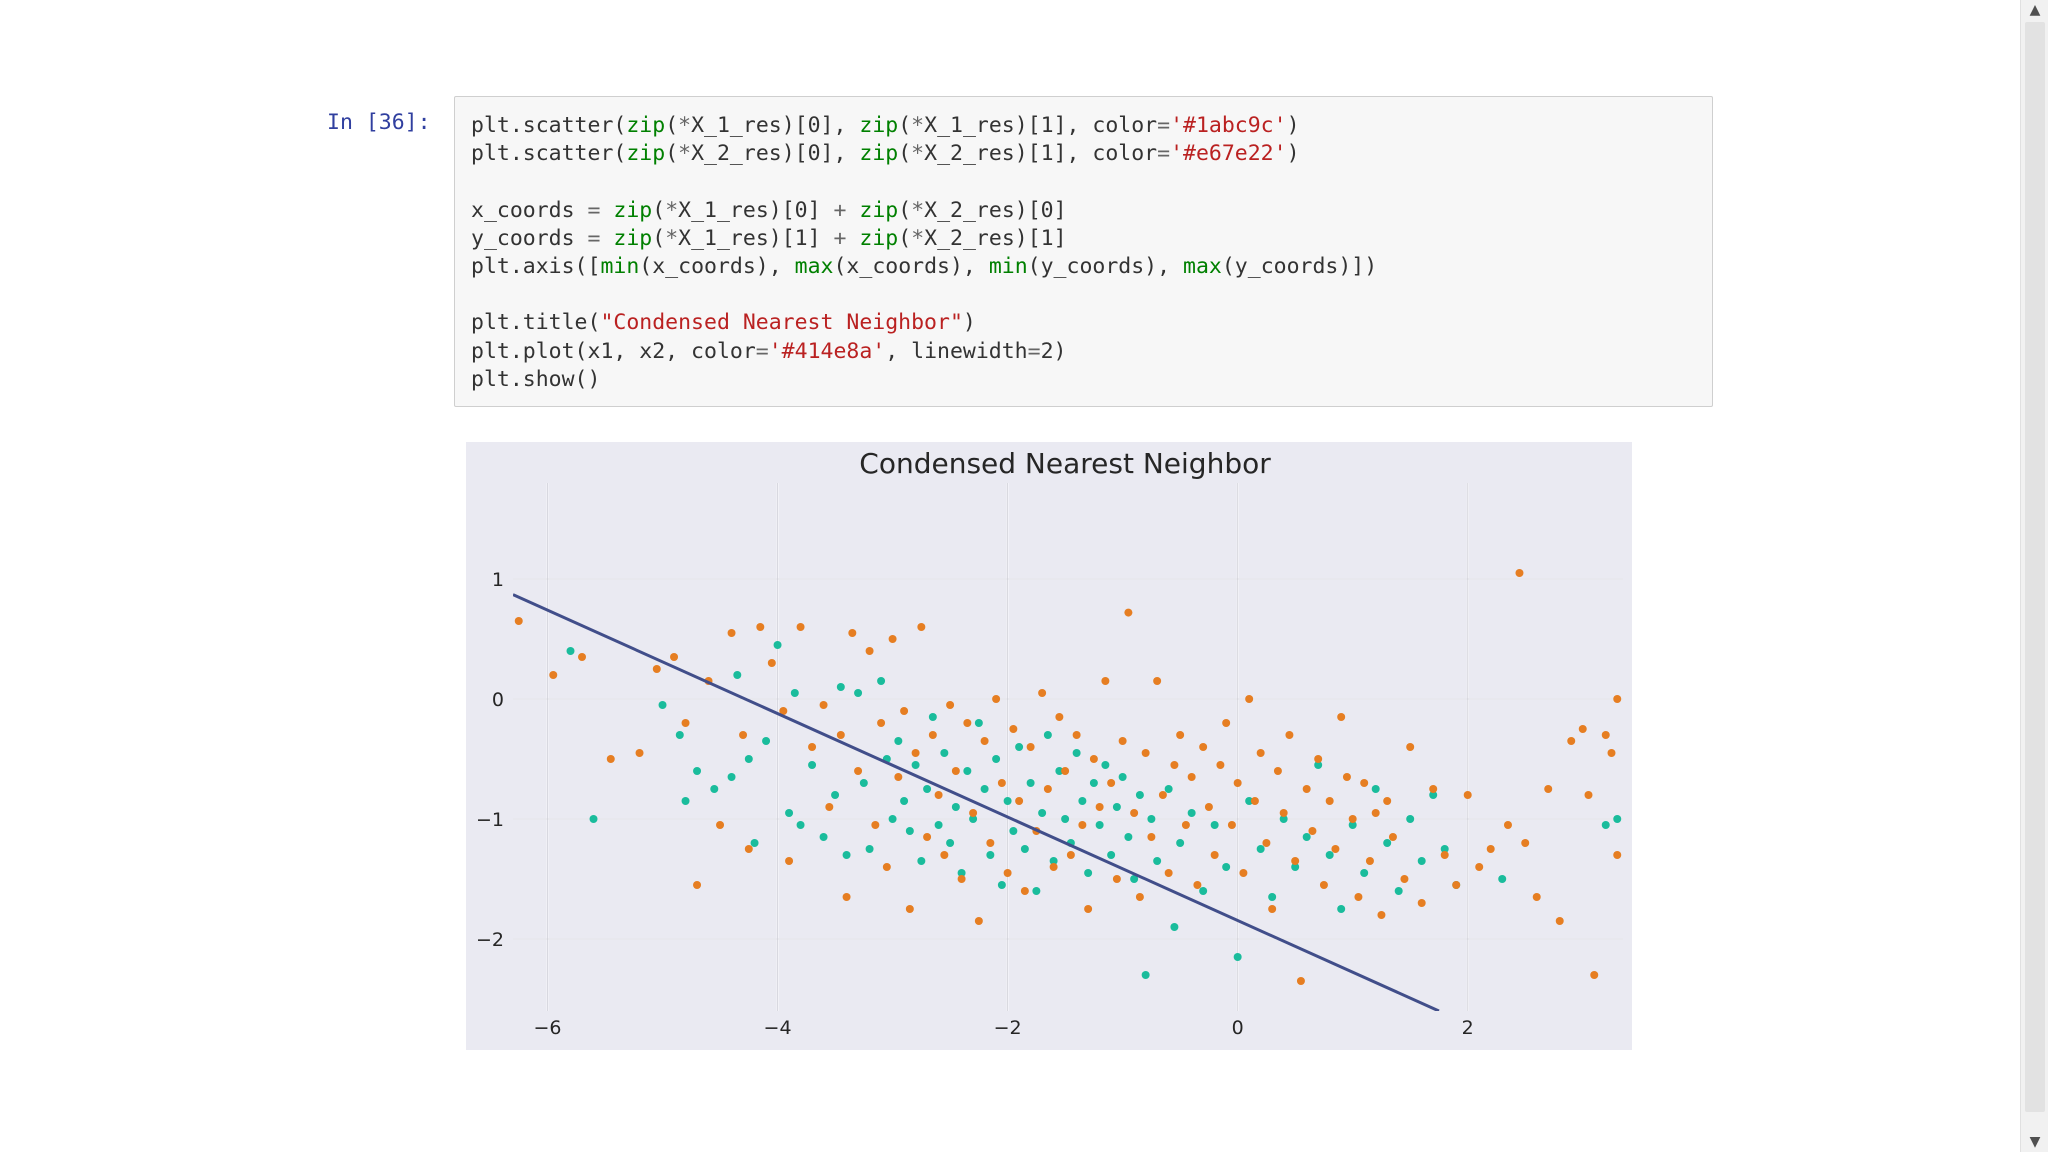  I want to click on vertical-scrollbar: ▲ ▼, so click(2034, 576).